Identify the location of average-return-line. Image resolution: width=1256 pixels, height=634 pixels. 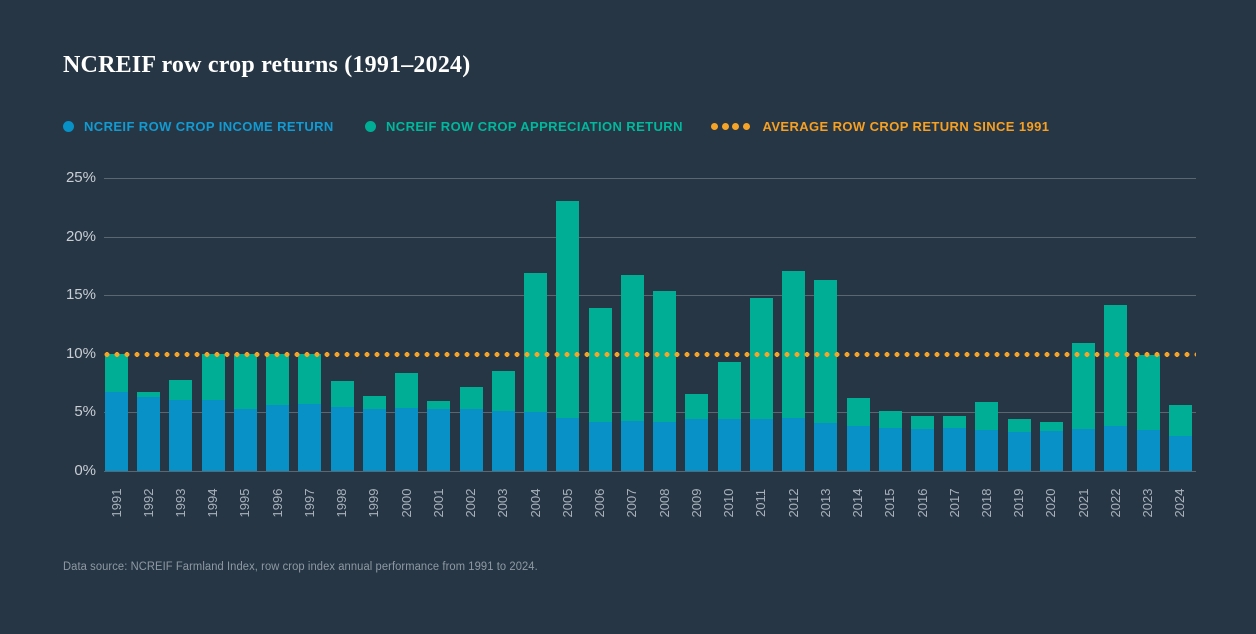
(649, 354).